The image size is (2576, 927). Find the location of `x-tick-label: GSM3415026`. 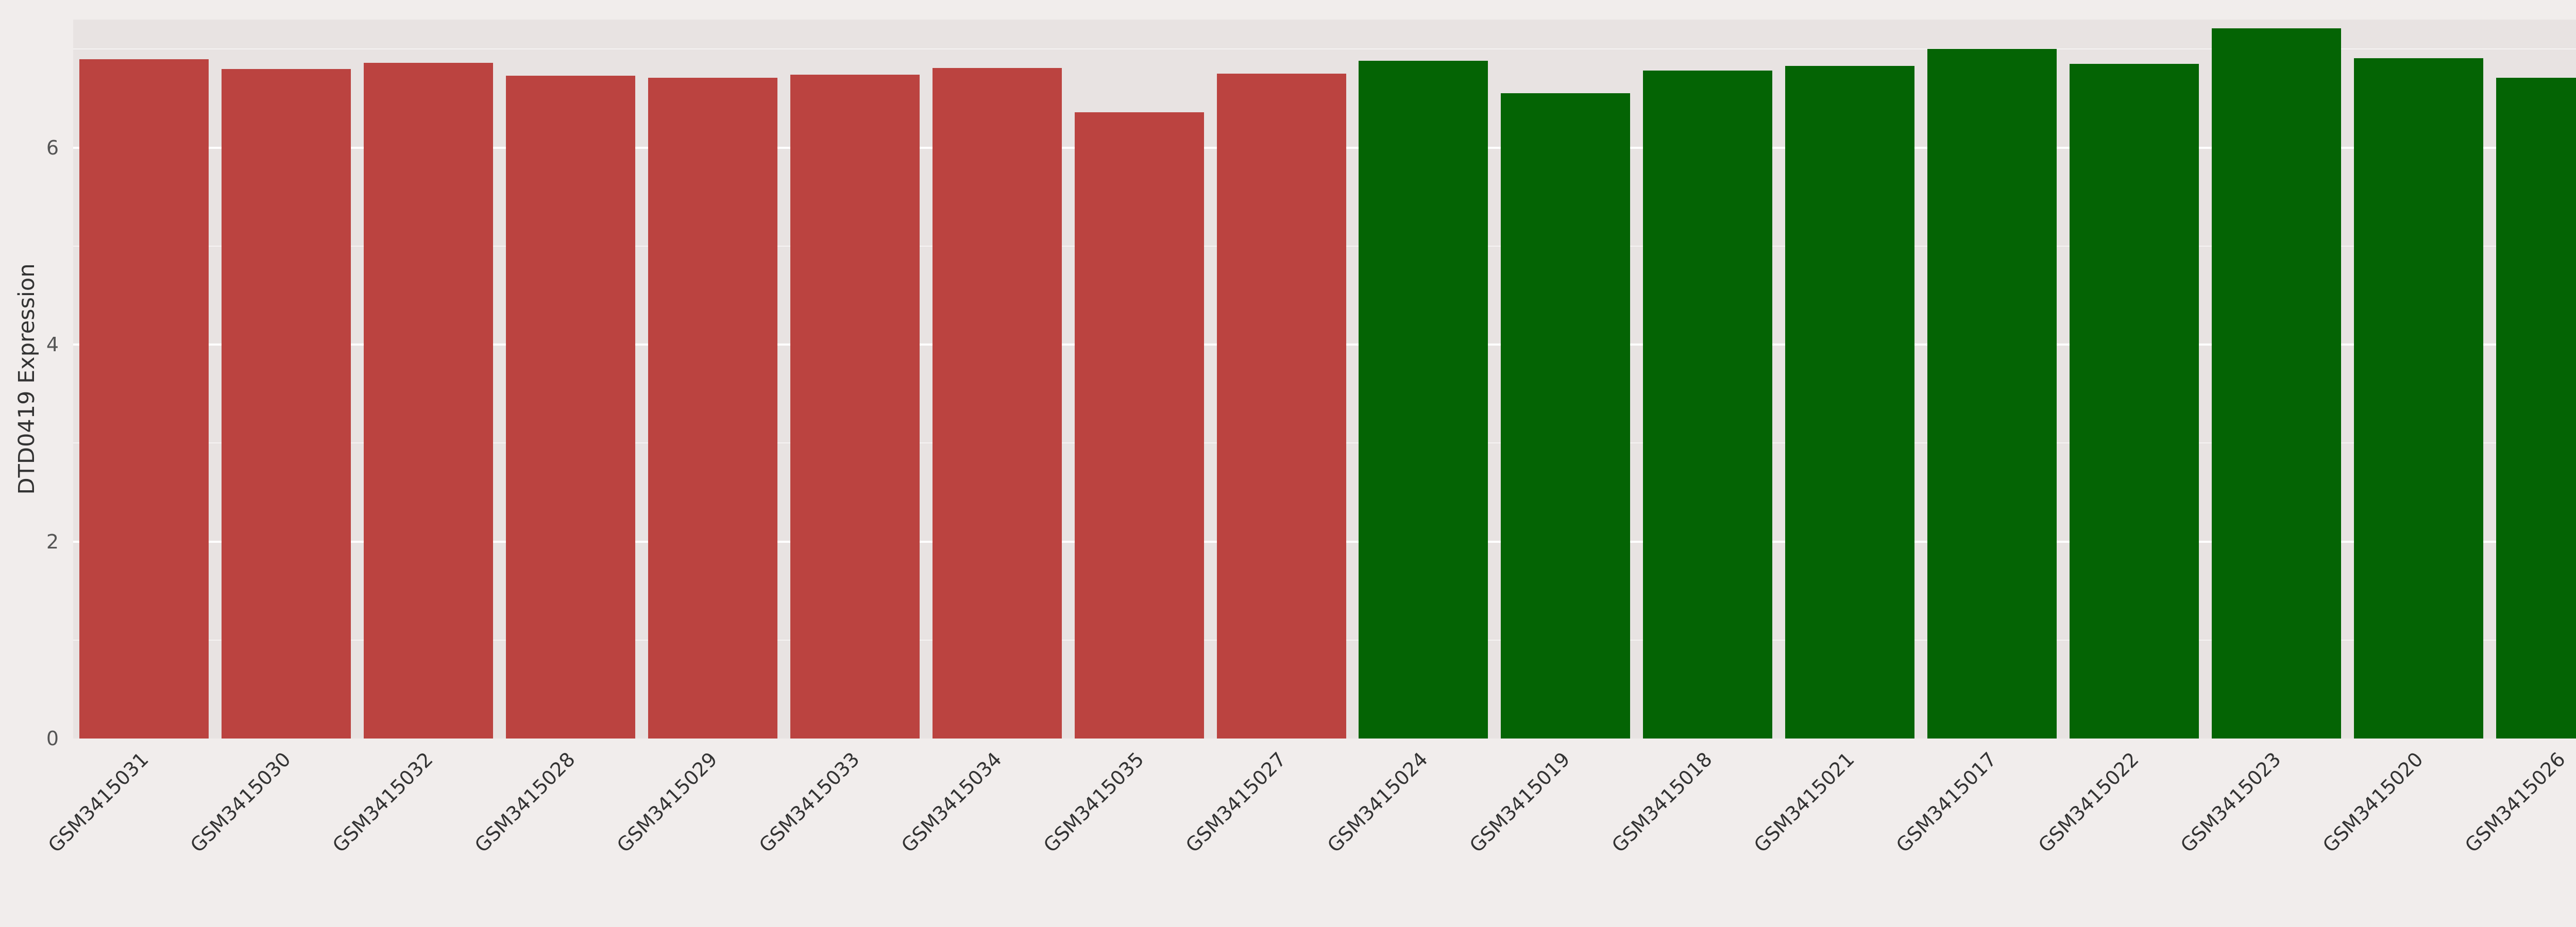

x-tick-label: GSM3415026 is located at coordinates (2515, 803).